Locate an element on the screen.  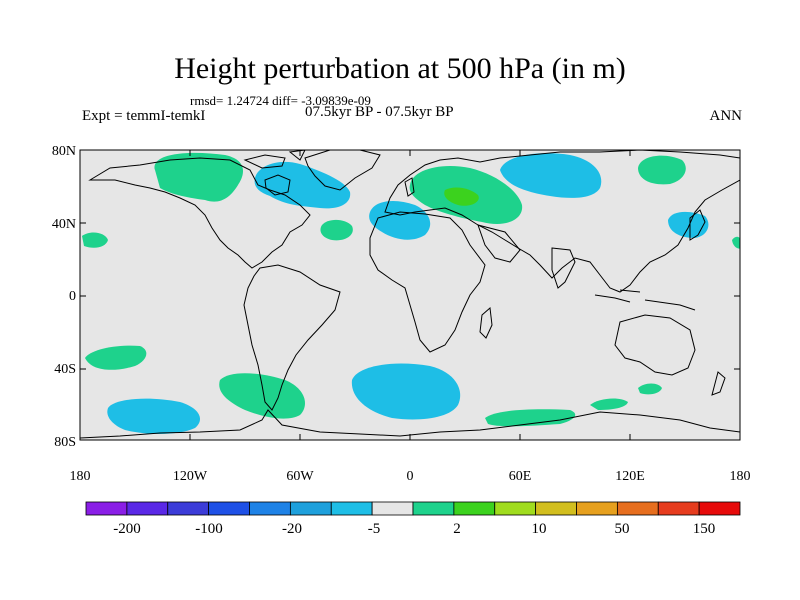
patch-pacific-west-positive is located at coordinates (95, 240).